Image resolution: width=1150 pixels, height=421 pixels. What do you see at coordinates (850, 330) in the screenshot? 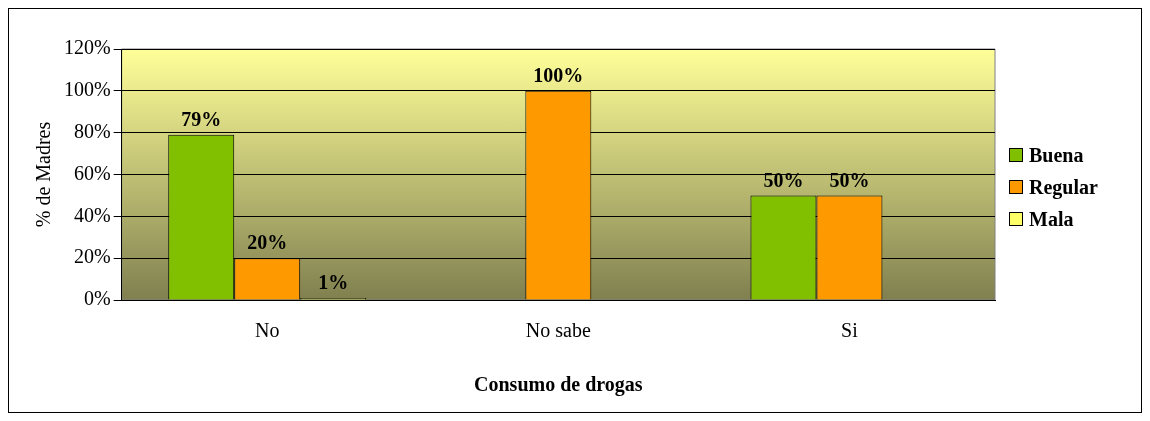
I see `x-tick-label: Si` at bounding box center [850, 330].